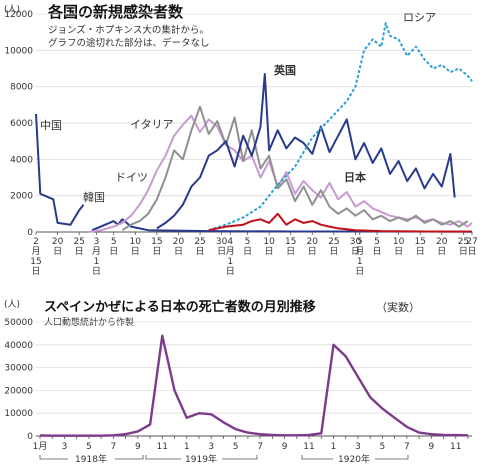 Image resolution: width=480 pixels, height=467 pixels. I want to click on bottom-y-tick-label: 10000, so click(18, 414).